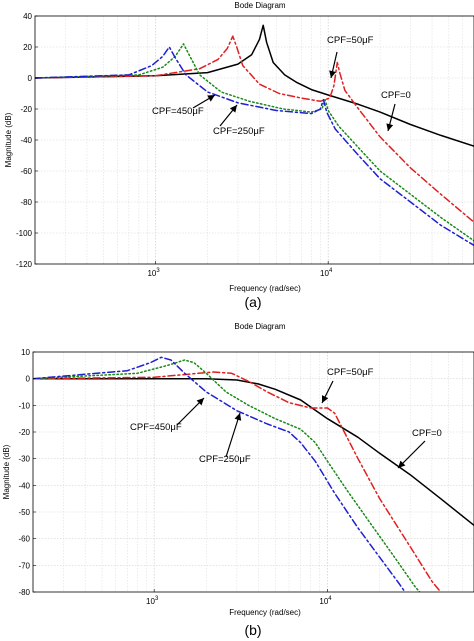  I want to click on y-tick-label: -30, so click(24, 459).